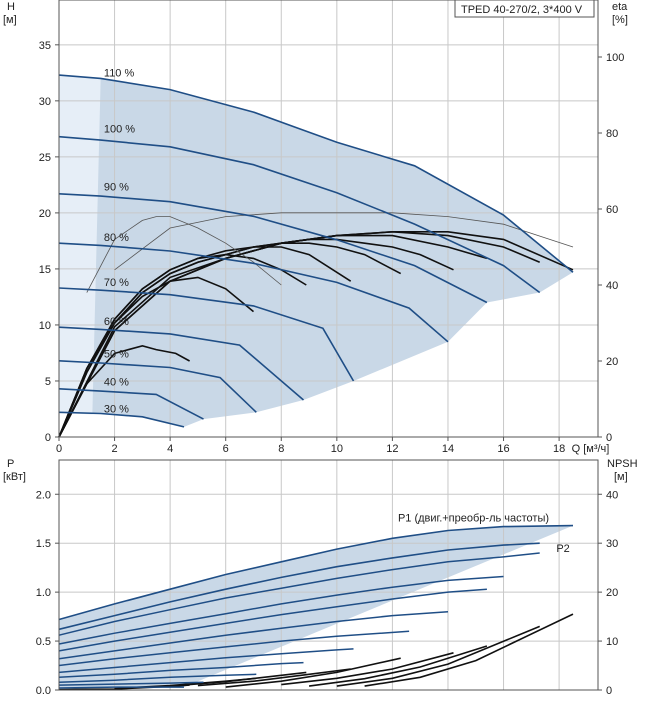 Image resolution: width=658 pixels, height=705 pixels. I want to click on y2-tick-label: 30, so click(612, 544).